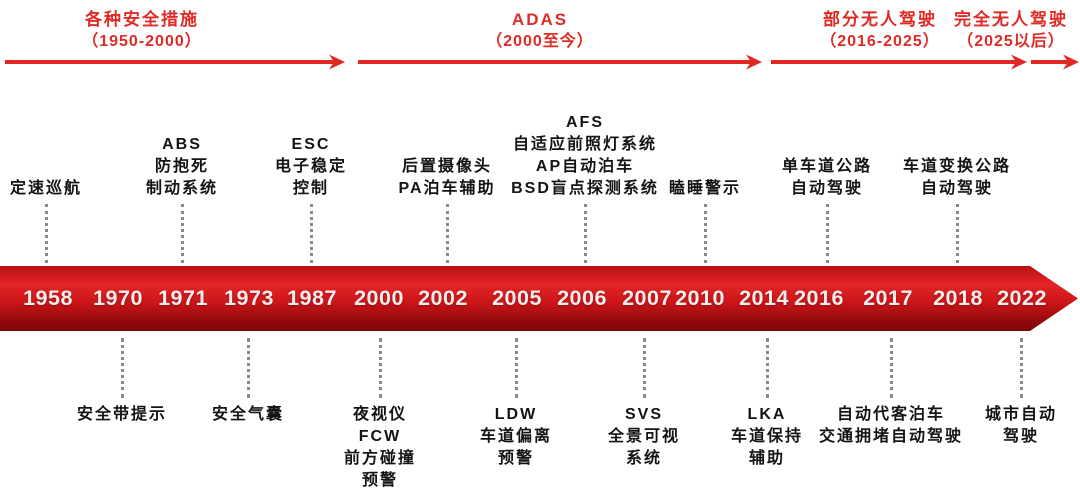 Image resolution: width=1080 pixels, height=493 pixels. What do you see at coordinates (1011, 41) in the screenshot?
I see `era-subtitle: （2025以后）` at bounding box center [1011, 41].